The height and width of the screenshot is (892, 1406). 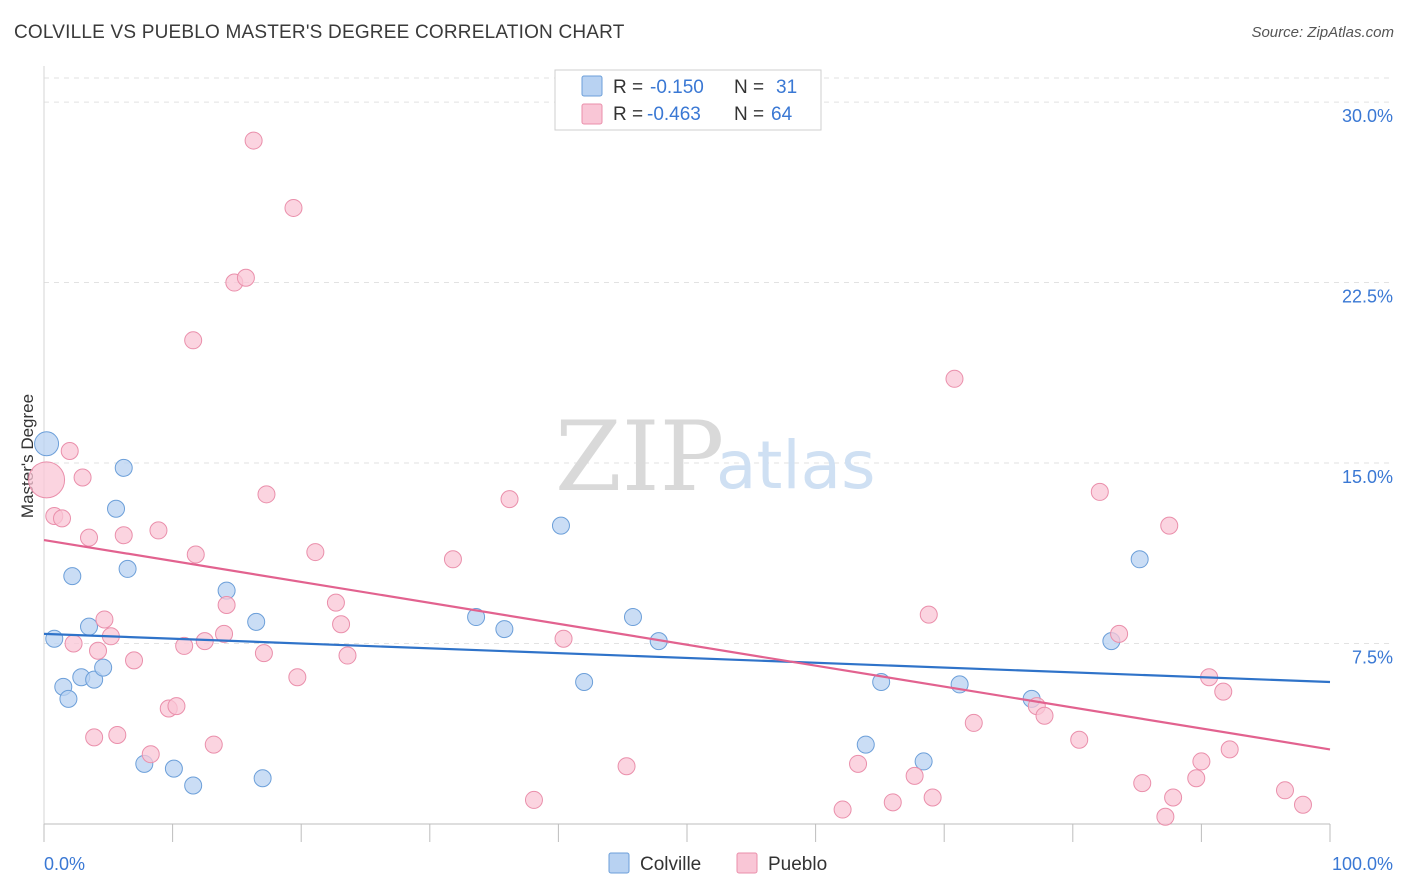 I want to click on watermark-atlas: atlas, so click(x=796, y=465).